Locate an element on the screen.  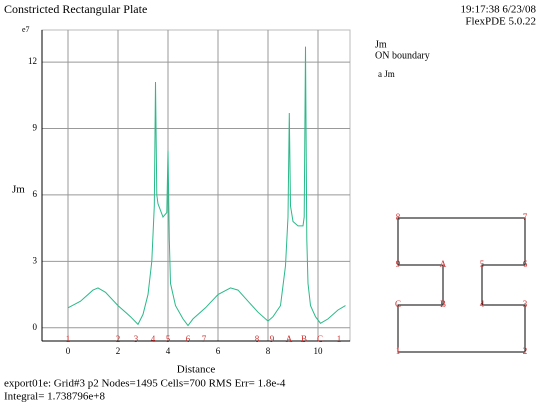
footer-line: Integral= 1.738796e+8 is located at coordinates (54, 397).